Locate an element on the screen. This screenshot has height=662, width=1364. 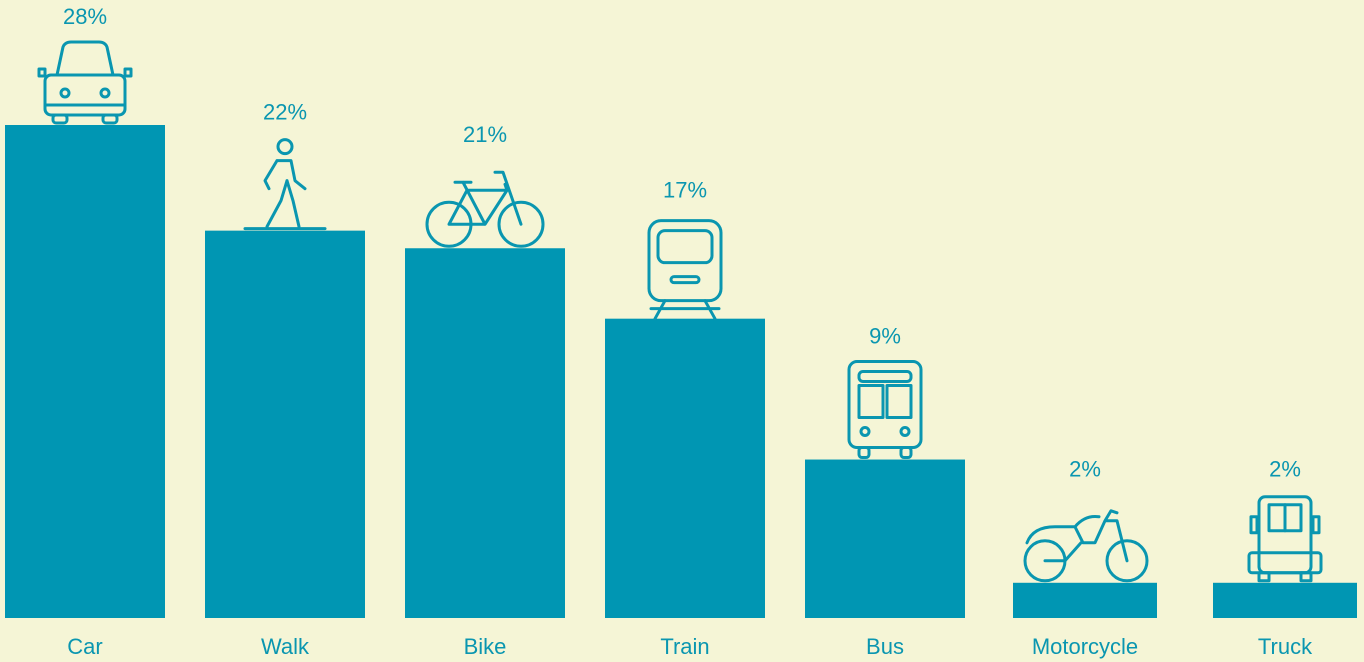
category-label: Train is located at coordinates (684, 646).